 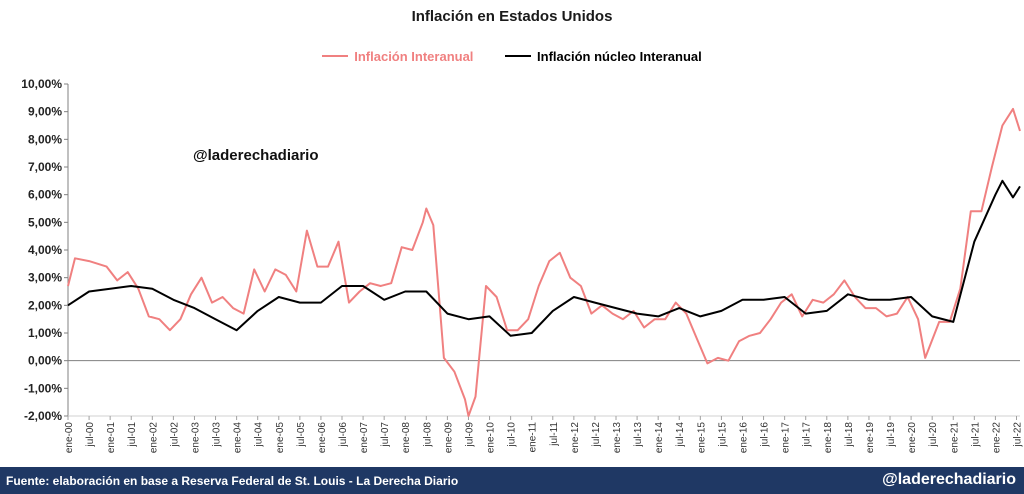 I want to click on x-tick-label: jul-04, so click(x=259, y=435).